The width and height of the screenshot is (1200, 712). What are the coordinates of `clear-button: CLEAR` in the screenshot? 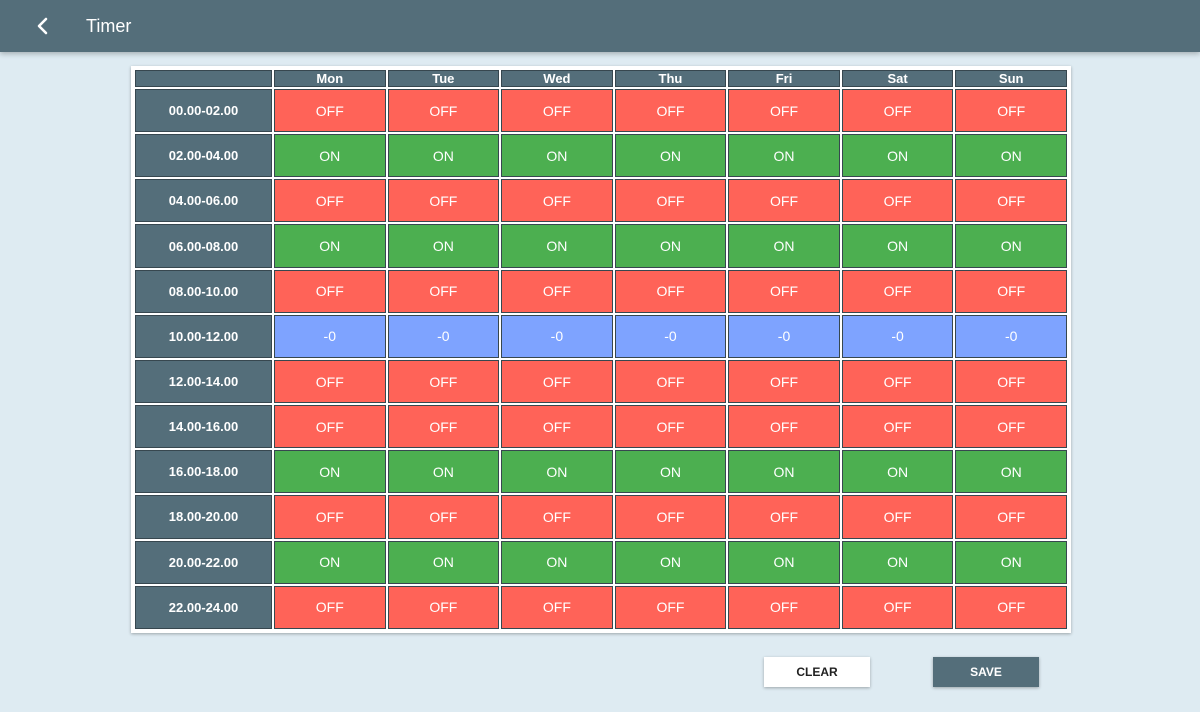 It's located at (817, 672).